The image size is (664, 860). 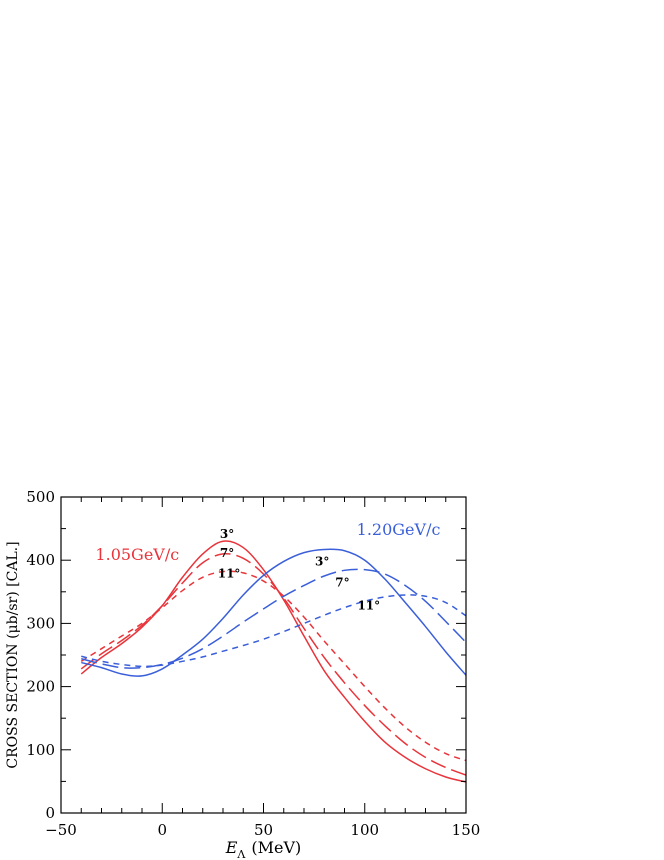 What do you see at coordinates (137, 554) in the screenshot?
I see `group-label-0: 1.05GeV/c` at bounding box center [137, 554].